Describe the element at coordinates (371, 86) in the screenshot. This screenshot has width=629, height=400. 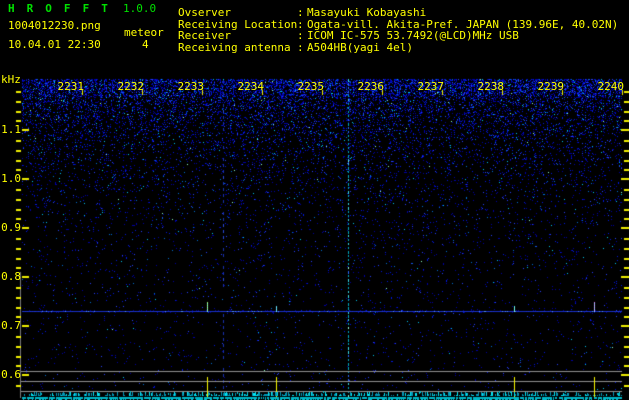
I see `time-tick-label: 2236` at that location.